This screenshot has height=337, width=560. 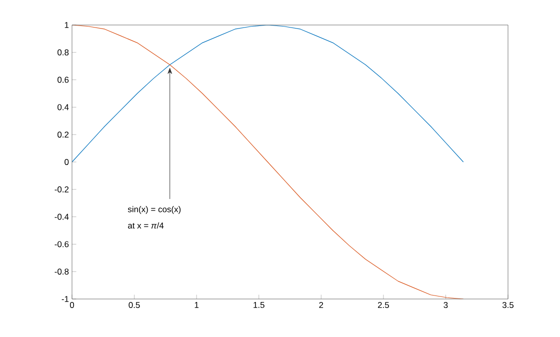 What do you see at coordinates (61, 217) in the screenshot?
I see `y-tick-label: -0.4` at bounding box center [61, 217].